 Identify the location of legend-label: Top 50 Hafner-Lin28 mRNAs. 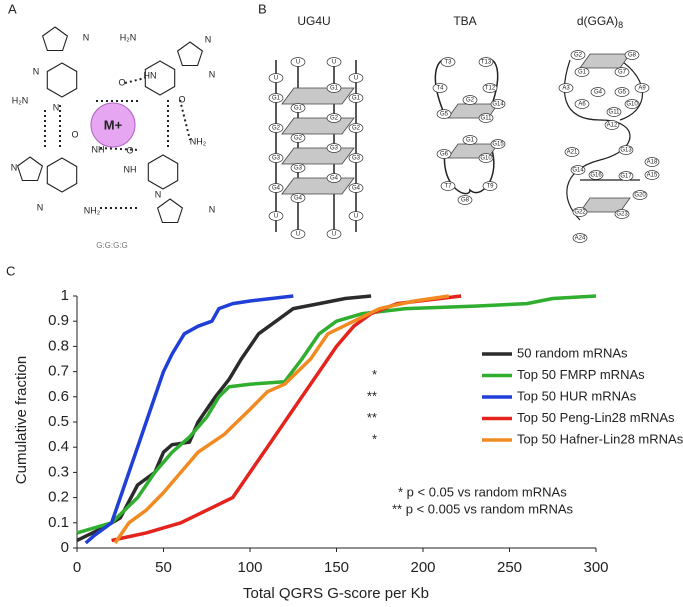
(600, 438).